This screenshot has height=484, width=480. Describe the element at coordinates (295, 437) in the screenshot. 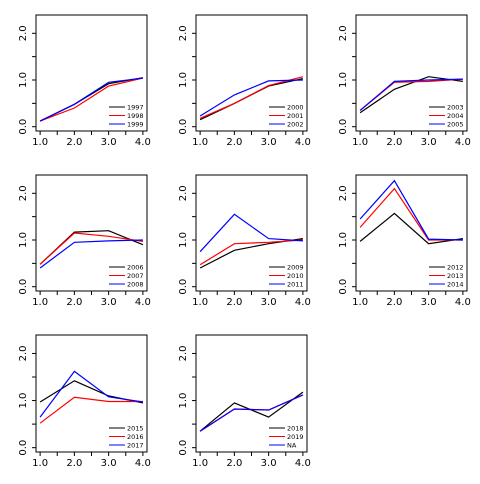

I see `legend-entry: 2019` at that location.